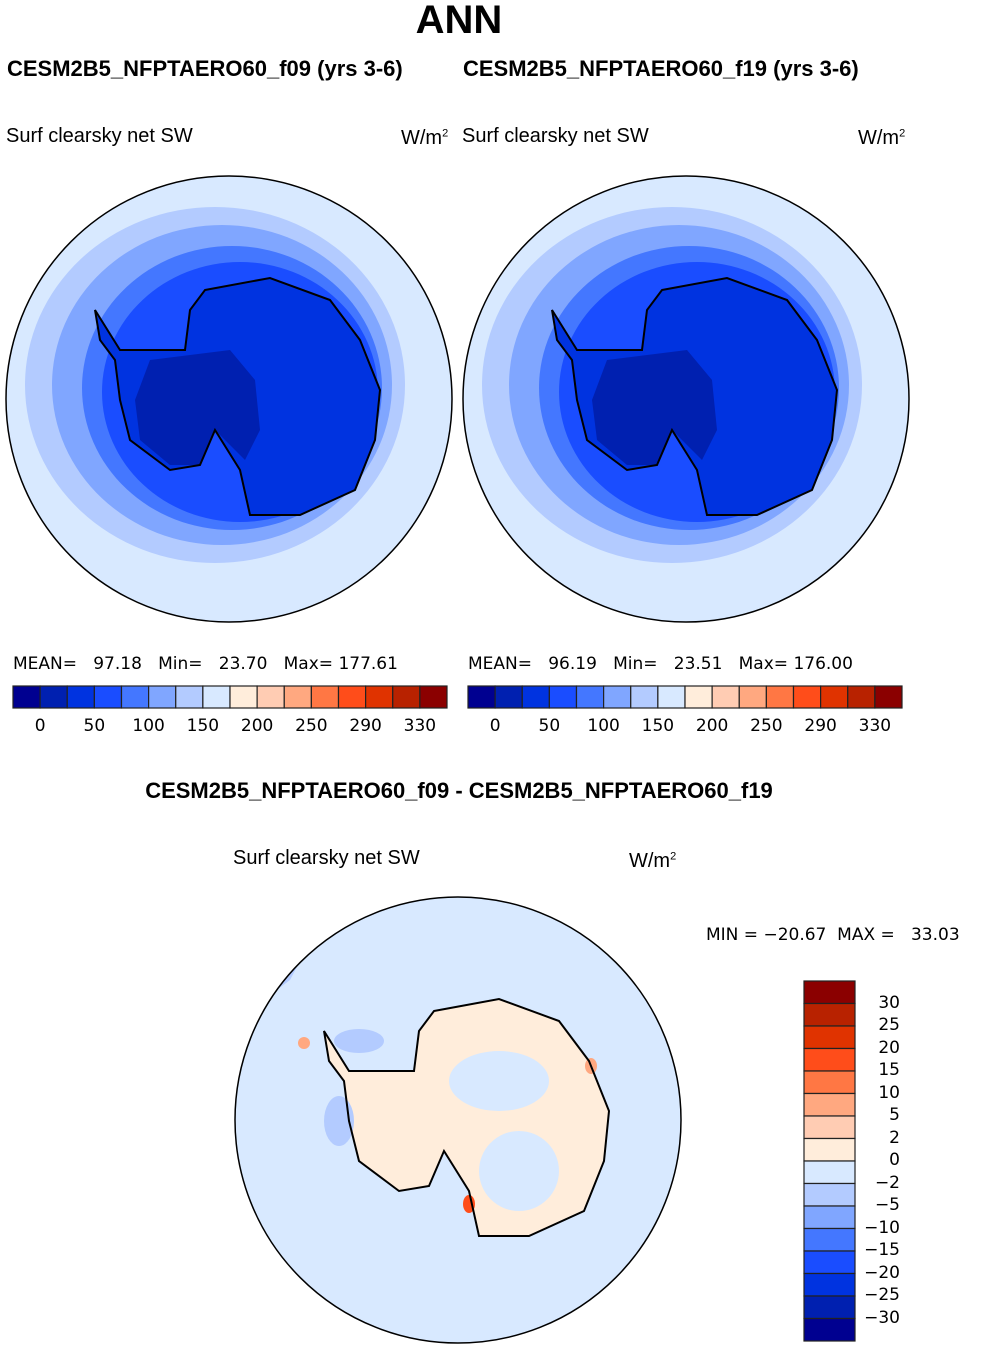  I want to click on page-title: ANN, so click(459, 21).